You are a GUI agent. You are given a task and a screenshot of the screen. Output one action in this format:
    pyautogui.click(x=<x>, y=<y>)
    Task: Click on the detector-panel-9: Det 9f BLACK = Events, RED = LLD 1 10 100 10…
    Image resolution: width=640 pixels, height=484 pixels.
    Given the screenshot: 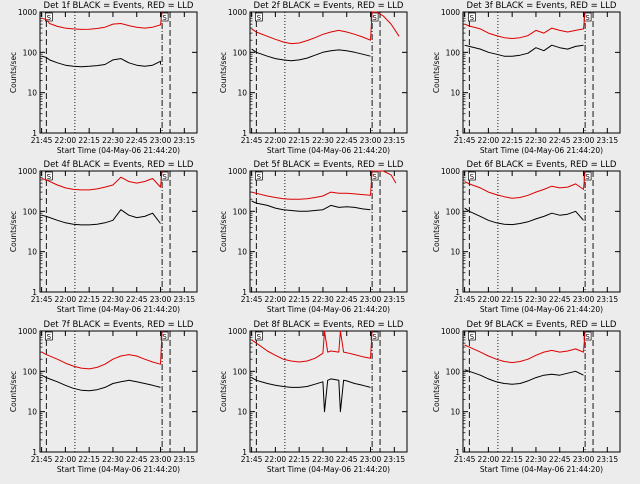 What is the action you would take?
    pyautogui.click(x=526, y=397)
    